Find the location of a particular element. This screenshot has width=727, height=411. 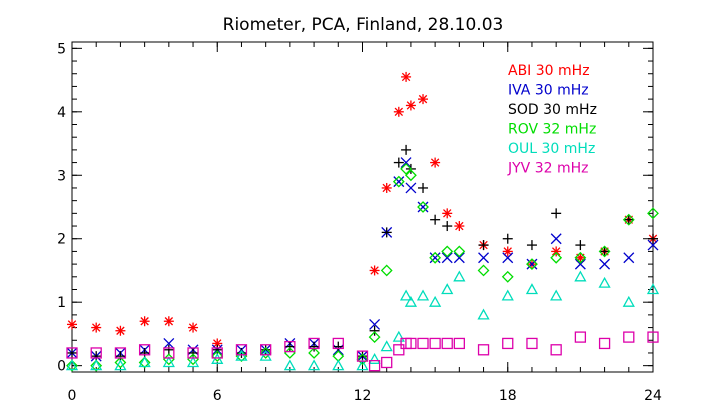

legend-entry-sod: SOD 30 mHz is located at coordinates (552, 110).